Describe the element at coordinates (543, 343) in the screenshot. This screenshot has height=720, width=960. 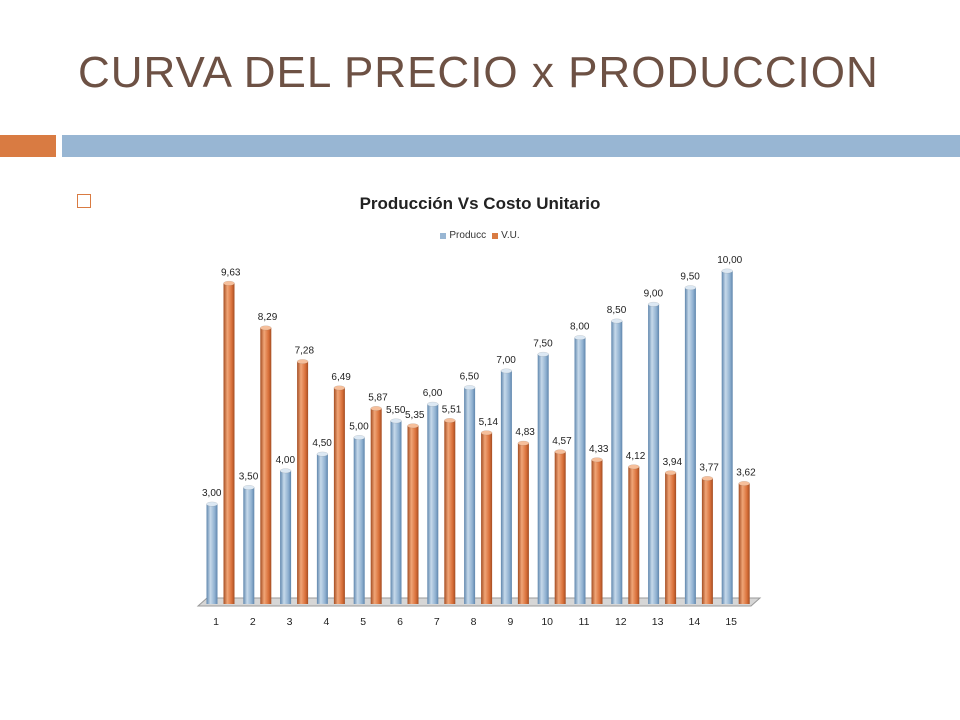
I see `data-label-producc-10: 7,50` at that location.